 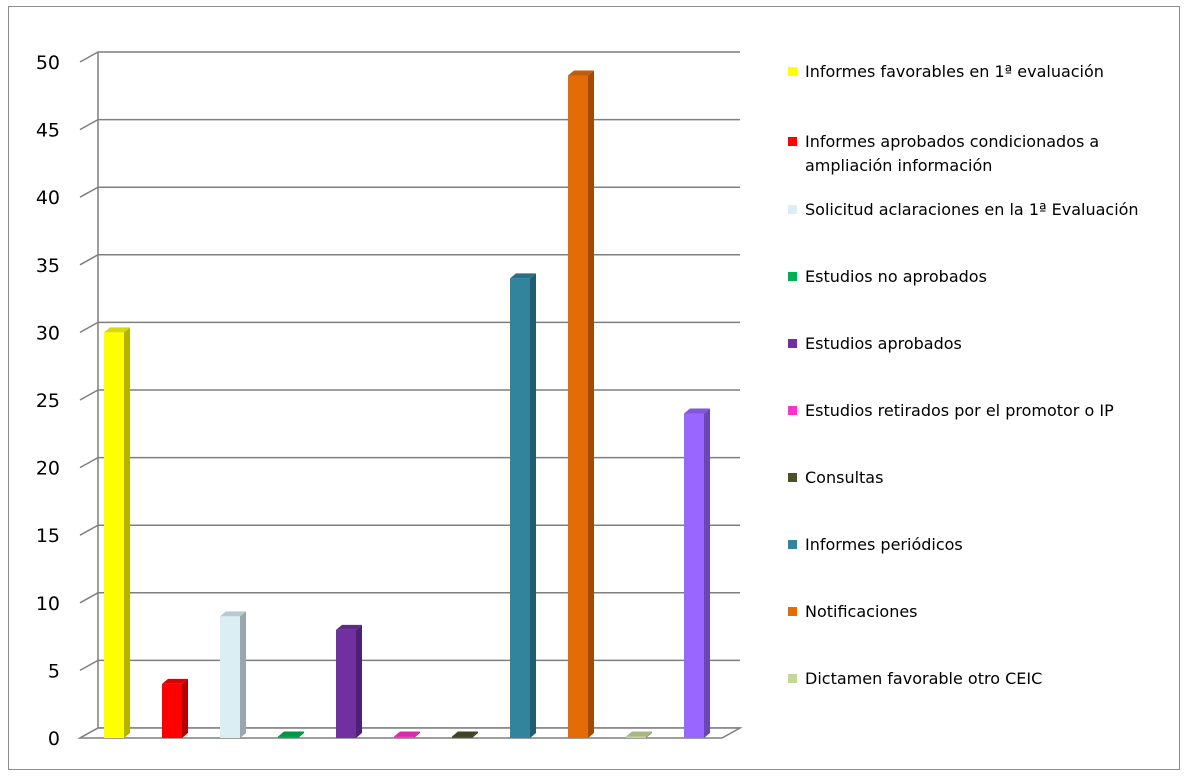 I want to click on y-tick-label: 45, so click(x=48, y=131).